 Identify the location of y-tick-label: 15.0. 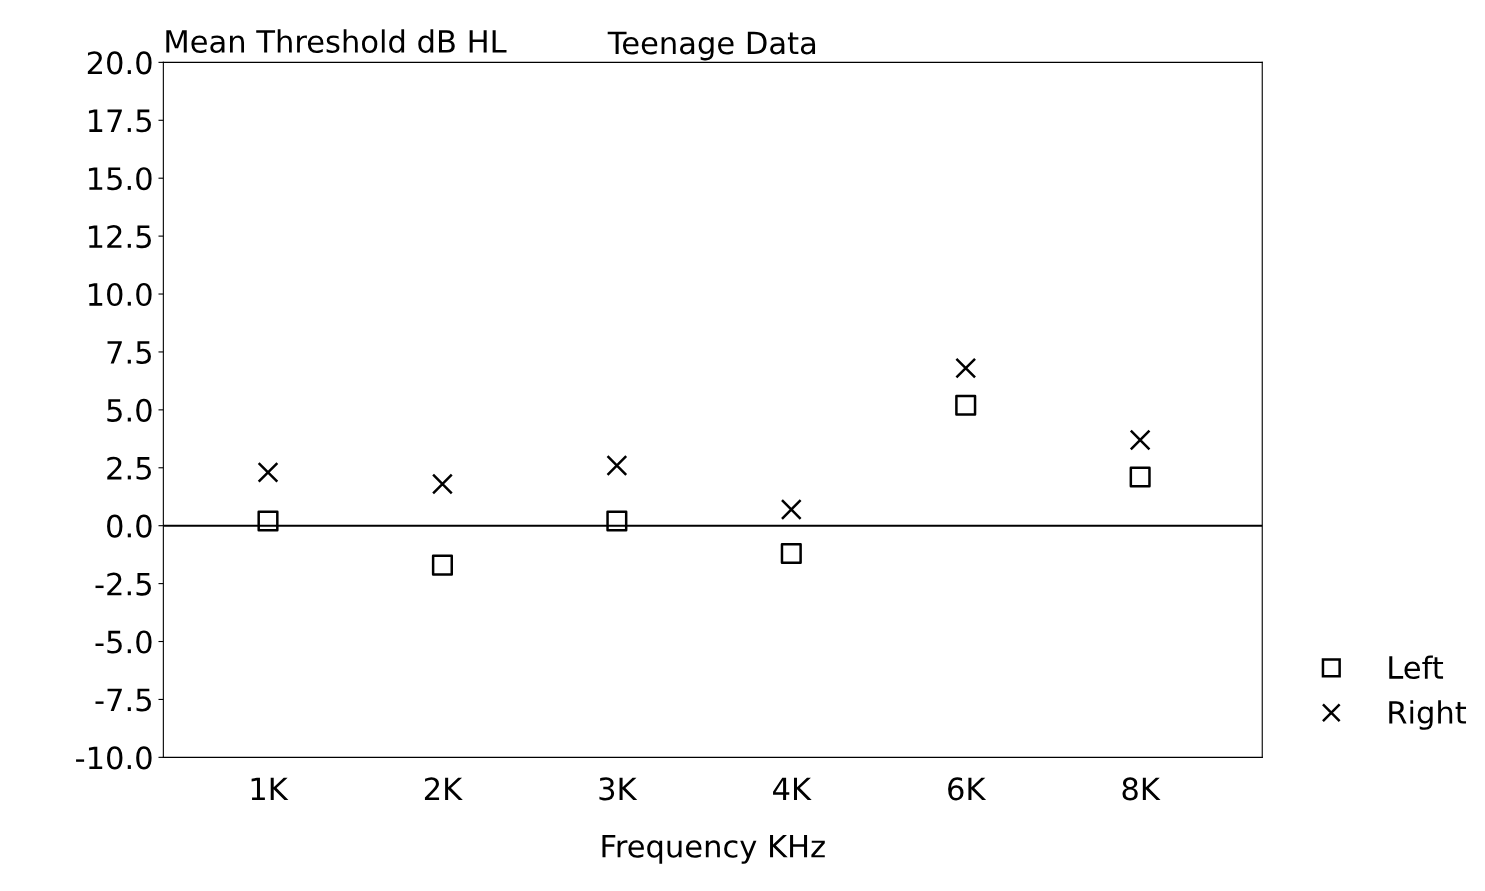
(120, 179).